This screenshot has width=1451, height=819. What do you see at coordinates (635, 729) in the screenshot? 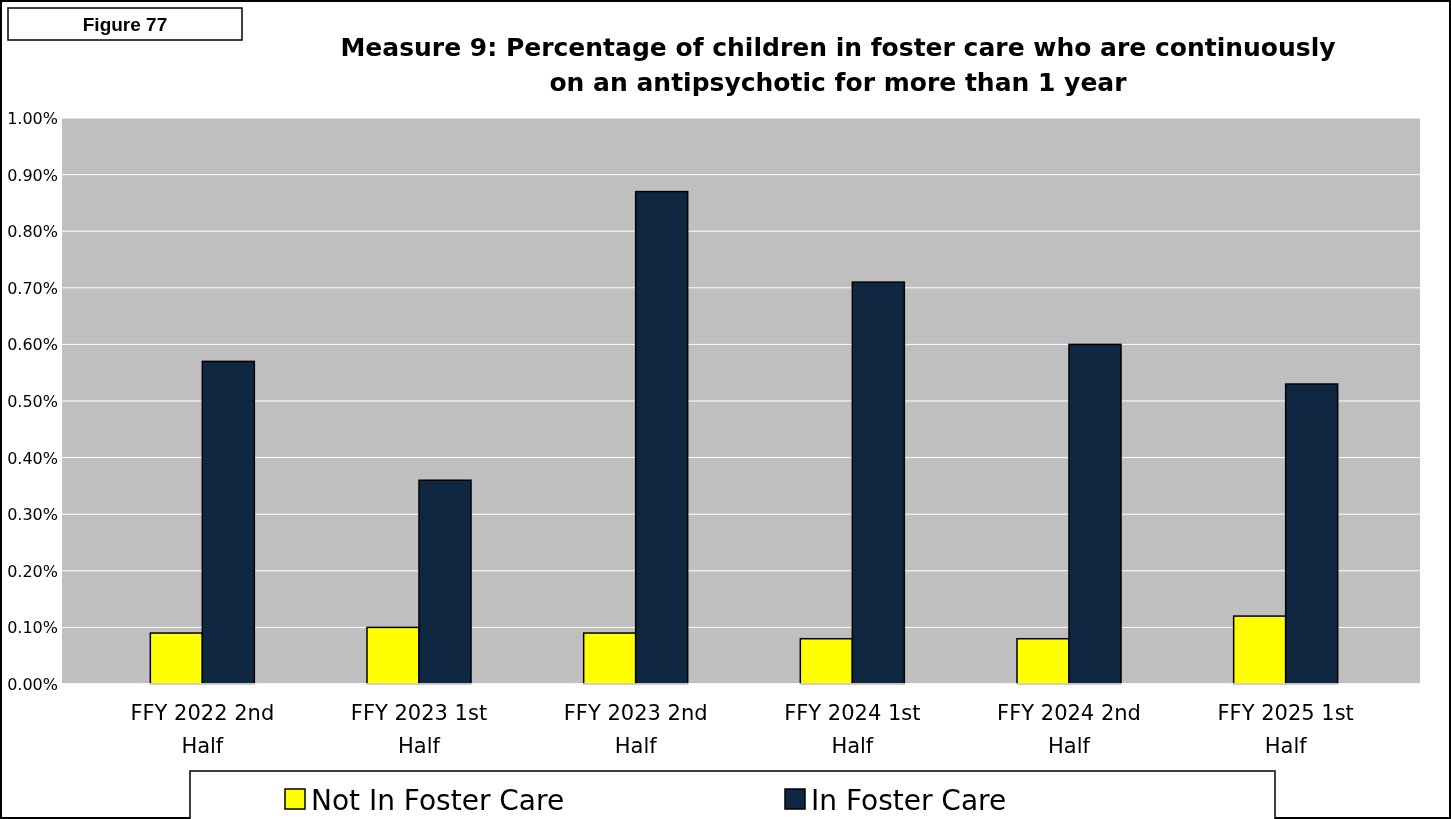
I see `x-tick-label: FFY 2023 2nd Half` at bounding box center [635, 729].